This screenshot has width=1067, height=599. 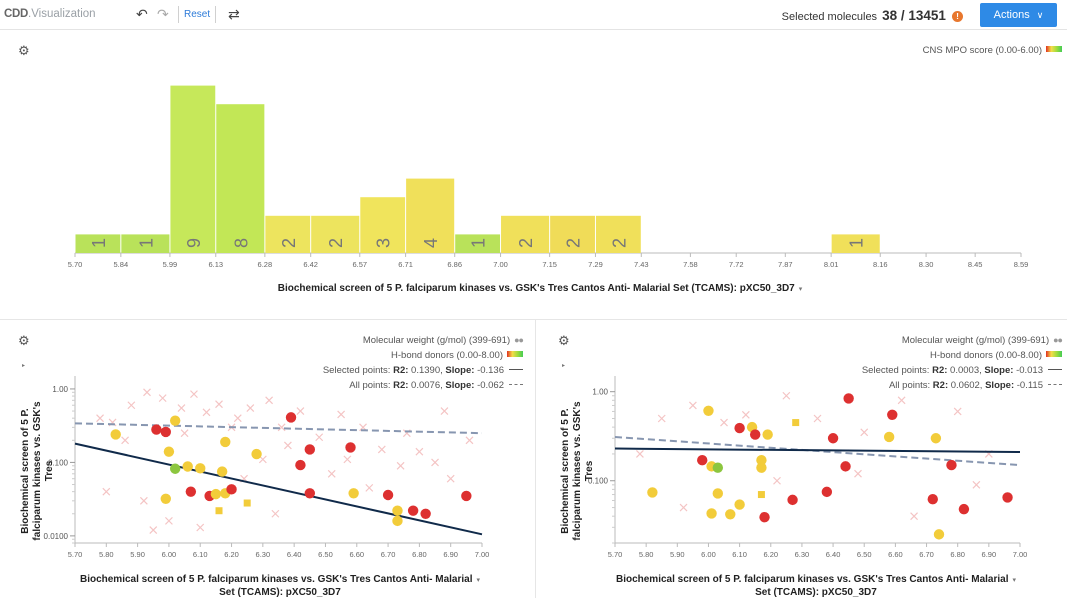 What do you see at coordinates (646, 554) in the screenshot?
I see `x-tick-label: 5.80` at bounding box center [646, 554].